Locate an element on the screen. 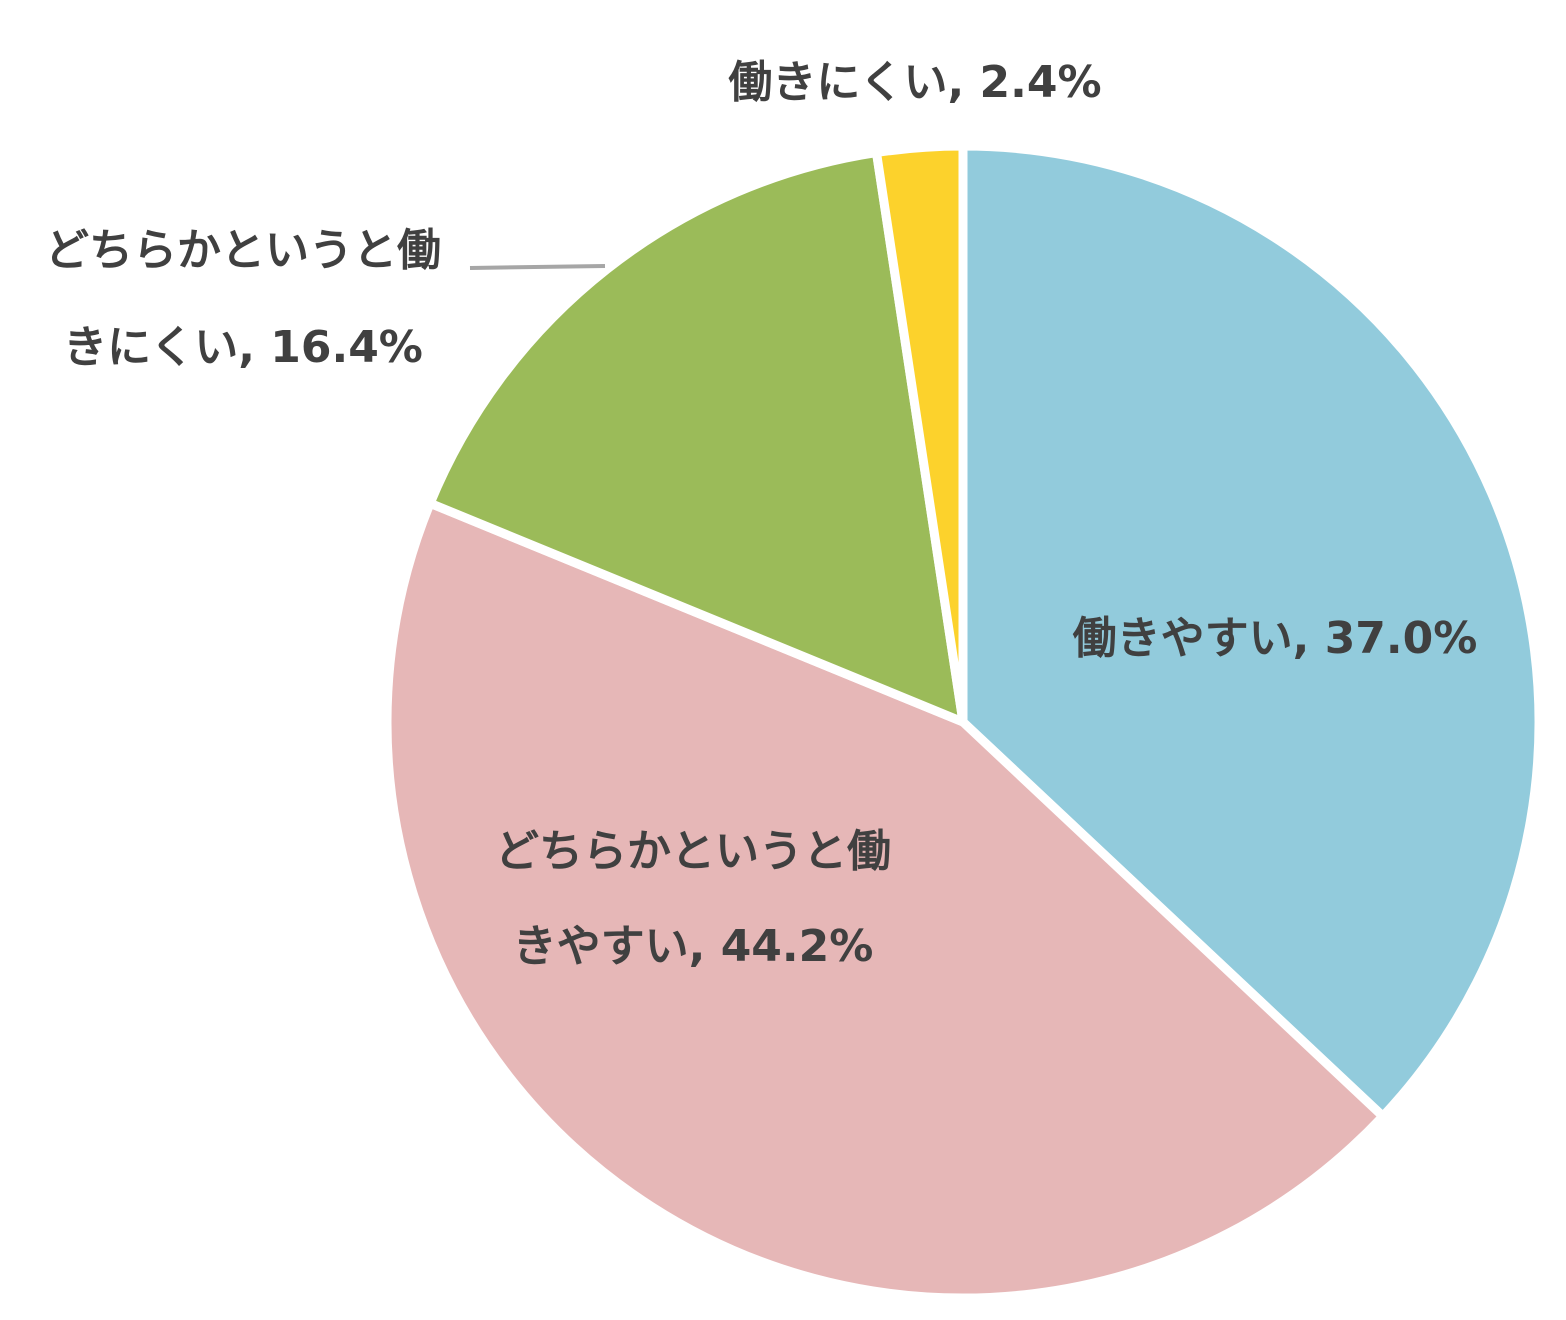 The image size is (1566, 1320). label-easy: 働きやすい, 37.0% is located at coordinates (1275, 638).